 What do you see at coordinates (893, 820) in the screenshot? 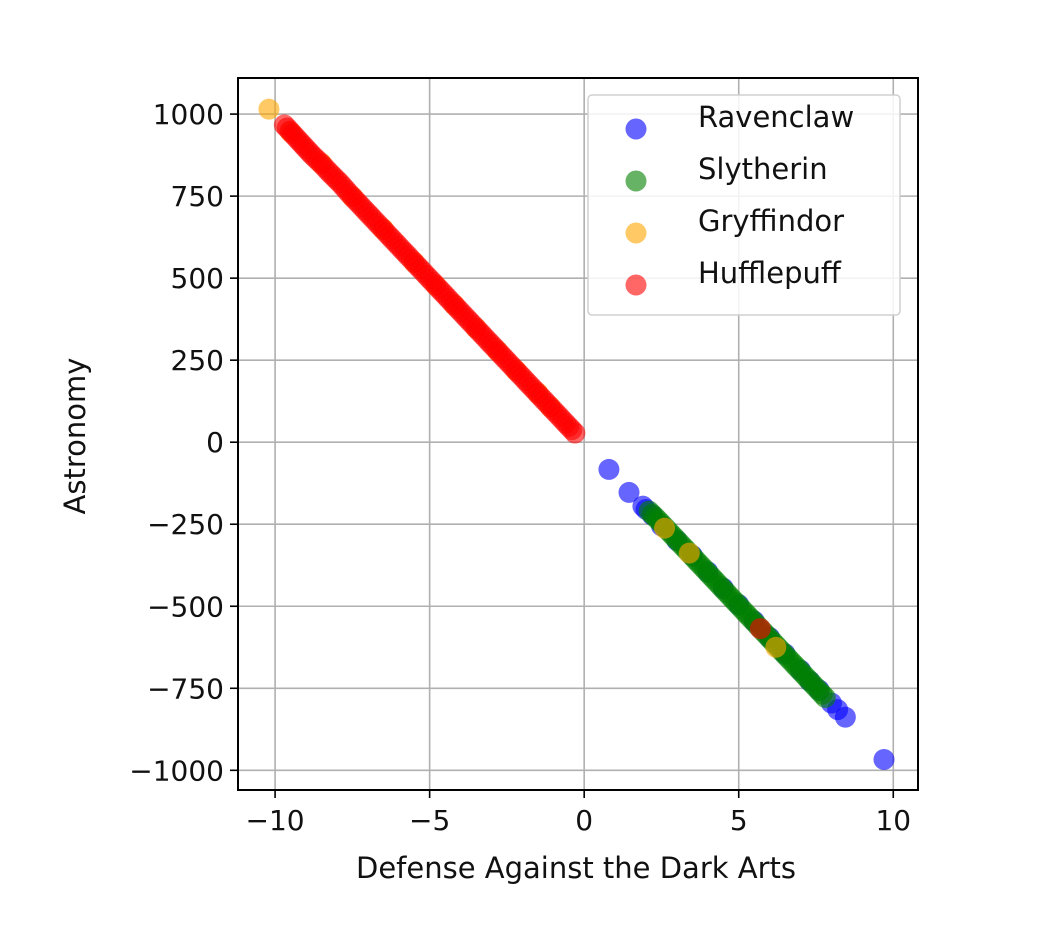
I see `x-tick-label: 10` at bounding box center [893, 820].